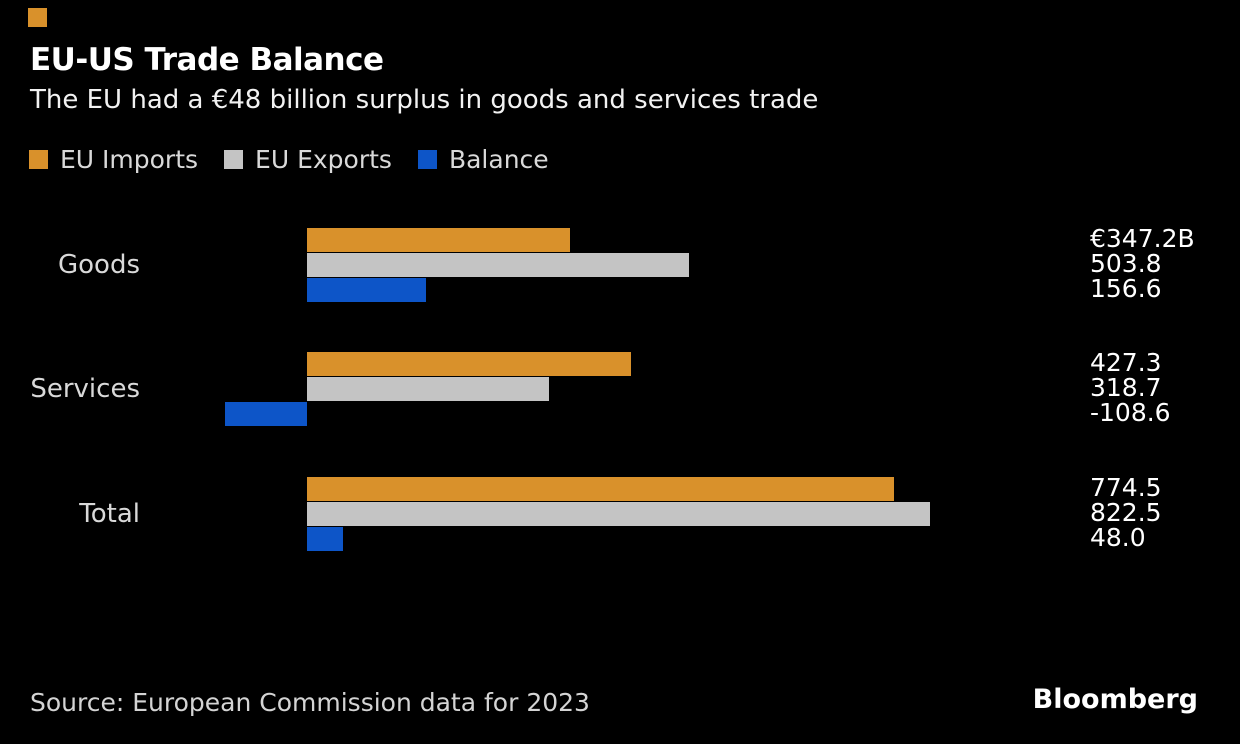 The width and height of the screenshot is (1240, 744). I want to click on bar-services-eu-imports, so click(469, 364).